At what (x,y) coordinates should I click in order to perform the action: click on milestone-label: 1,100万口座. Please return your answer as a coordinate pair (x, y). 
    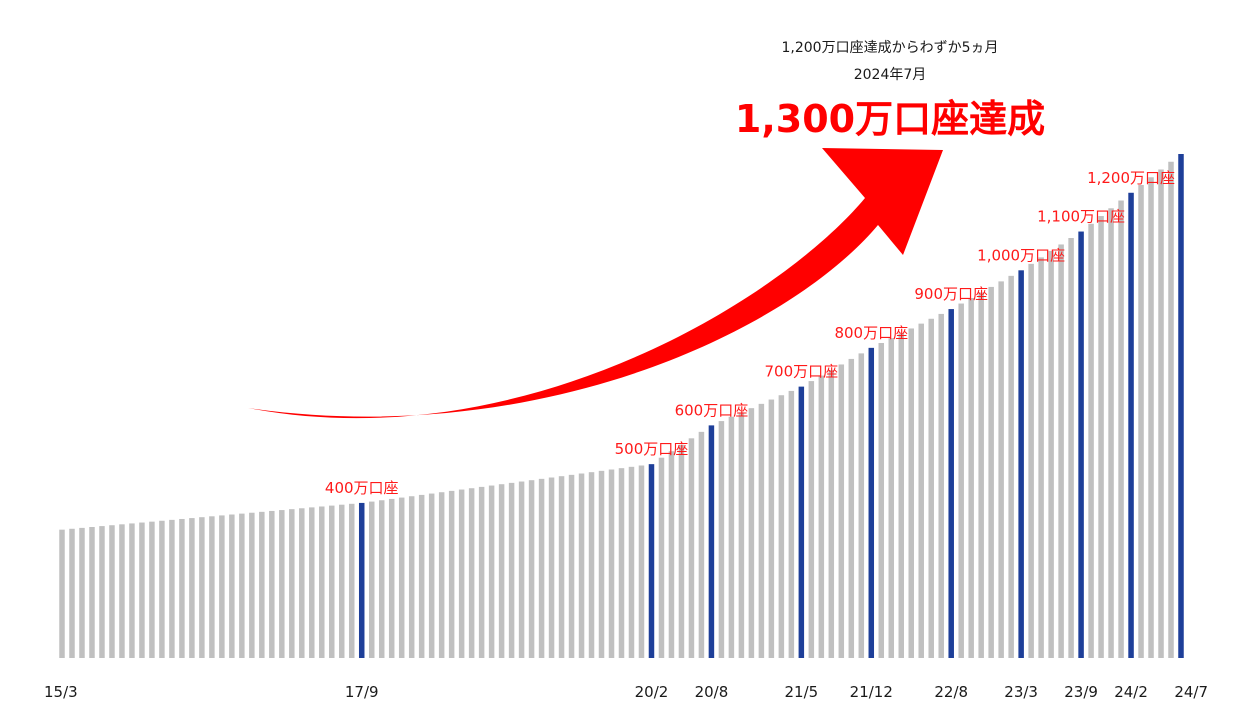
    Looking at the image, I should click on (1081, 217).